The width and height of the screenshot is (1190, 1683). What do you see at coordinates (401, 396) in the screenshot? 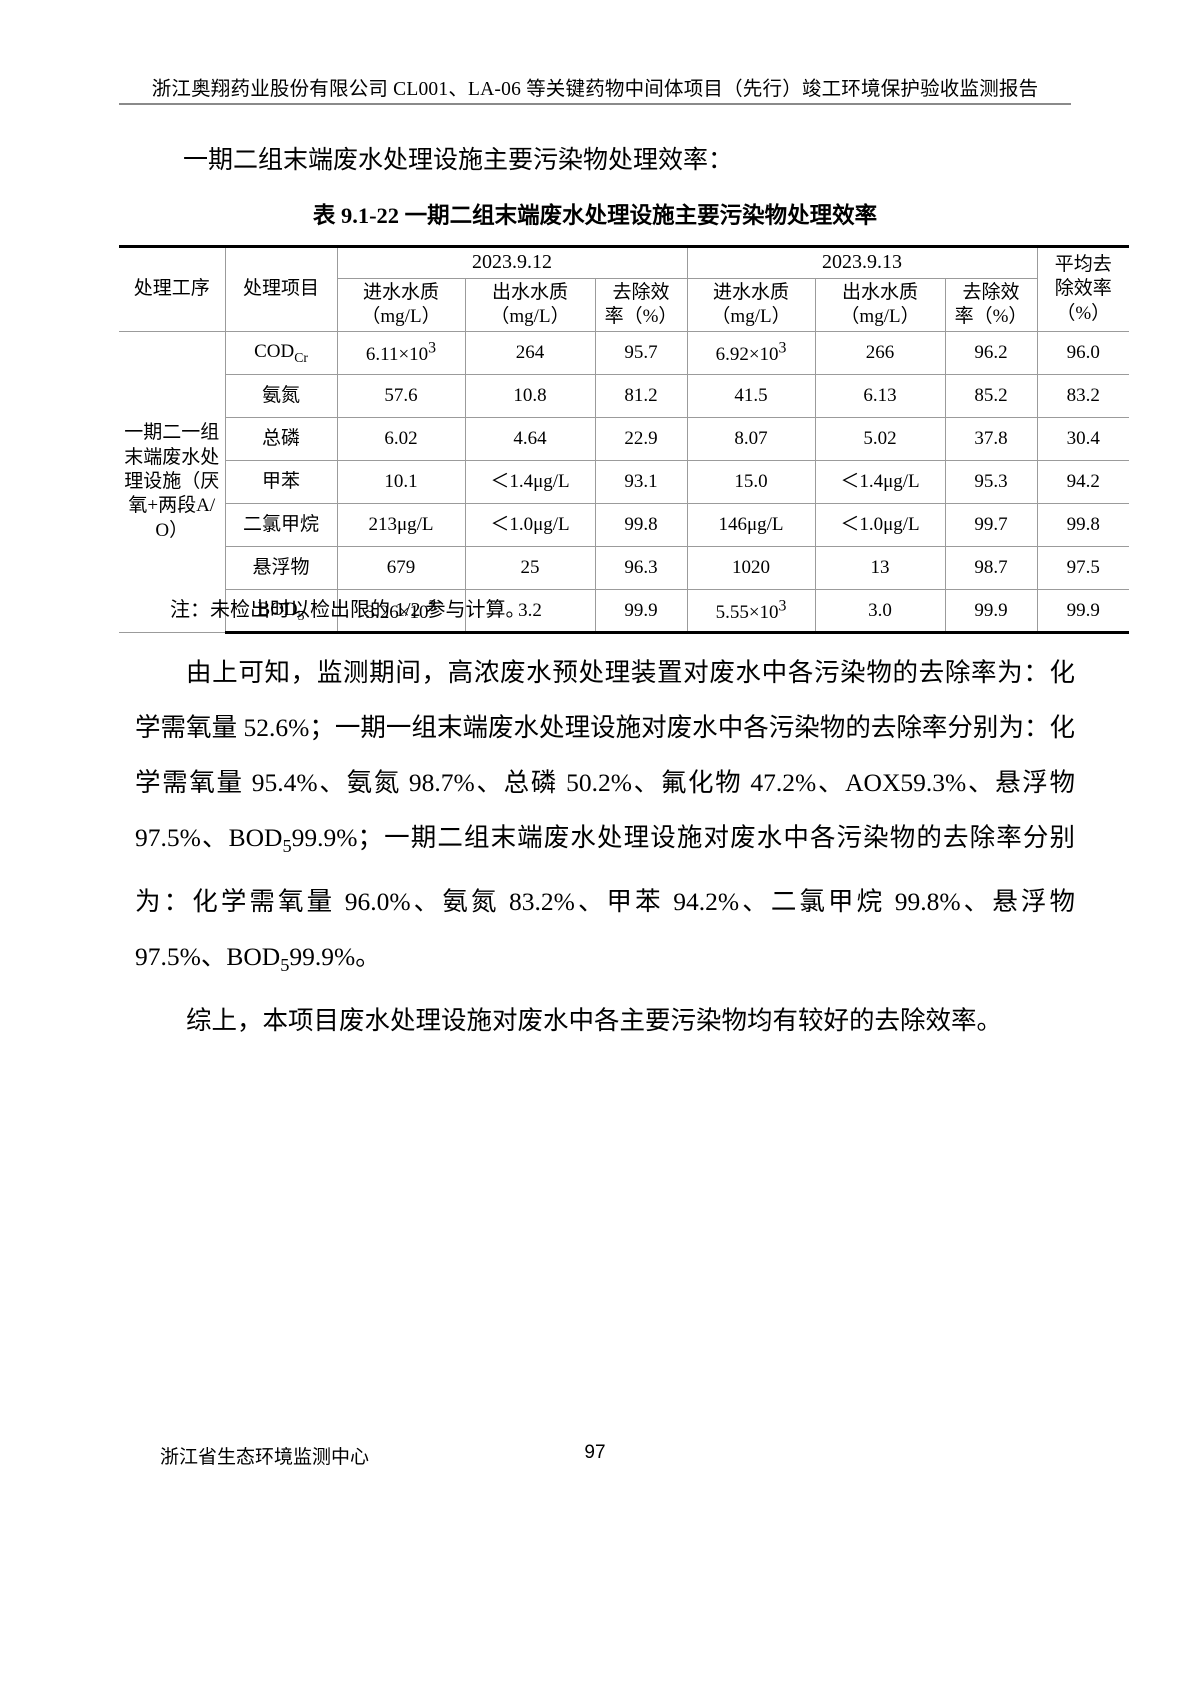
I see `cell-d1-in: 57.6` at bounding box center [401, 396].